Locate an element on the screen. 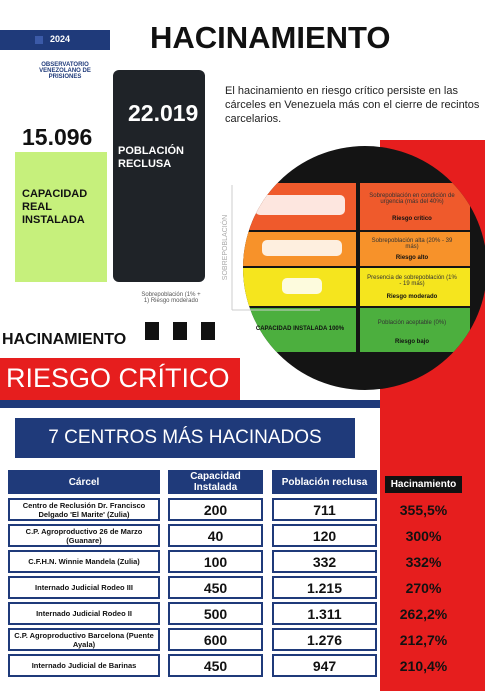 The image size is (485, 691). level-risk: Riesgo alto is located at coordinates (412, 258).